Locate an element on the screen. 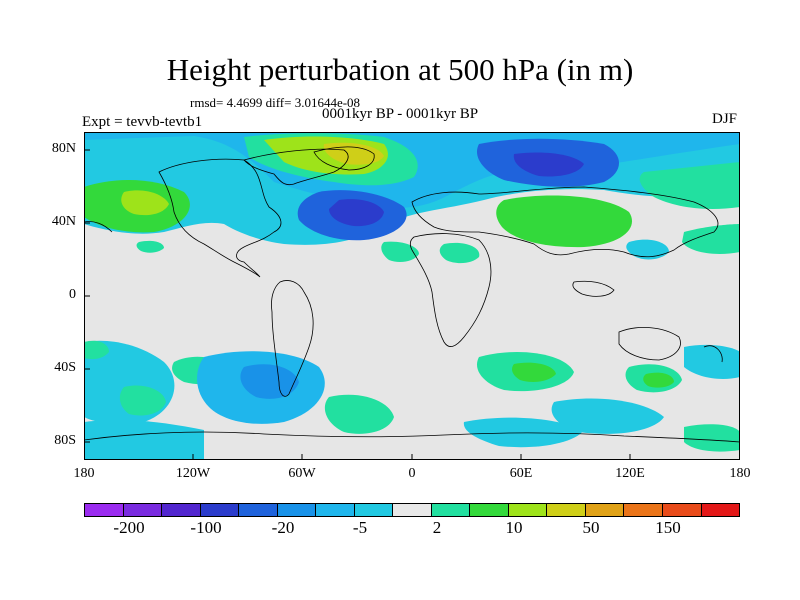 The image size is (800, 600). colorbar-label: 2 is located at coordinates (437, 527).